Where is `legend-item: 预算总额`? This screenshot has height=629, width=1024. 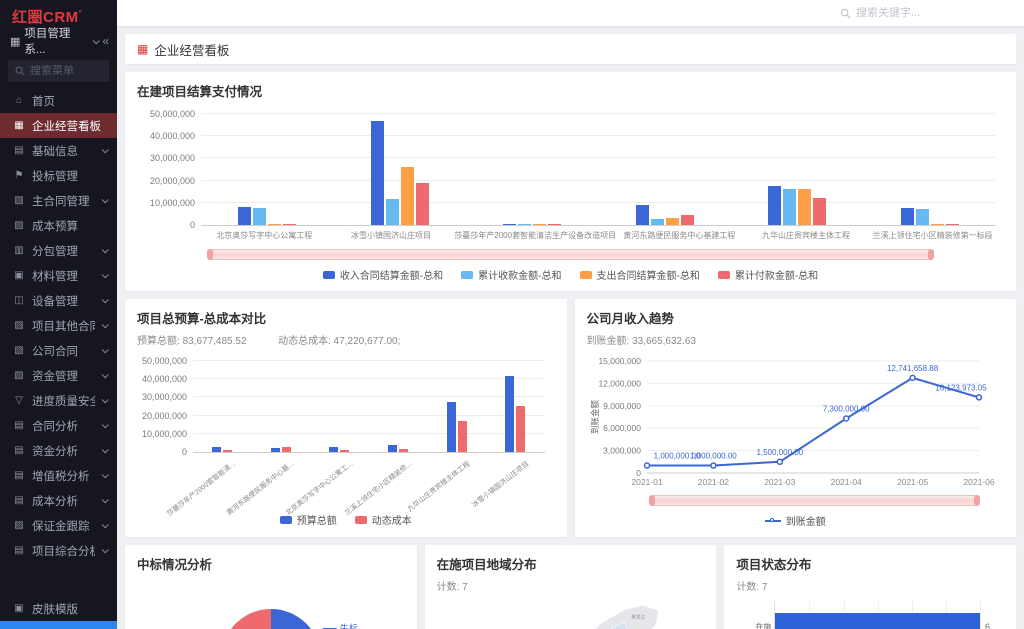 legend-item: 预算总额 is located at coordinates (308, 519).